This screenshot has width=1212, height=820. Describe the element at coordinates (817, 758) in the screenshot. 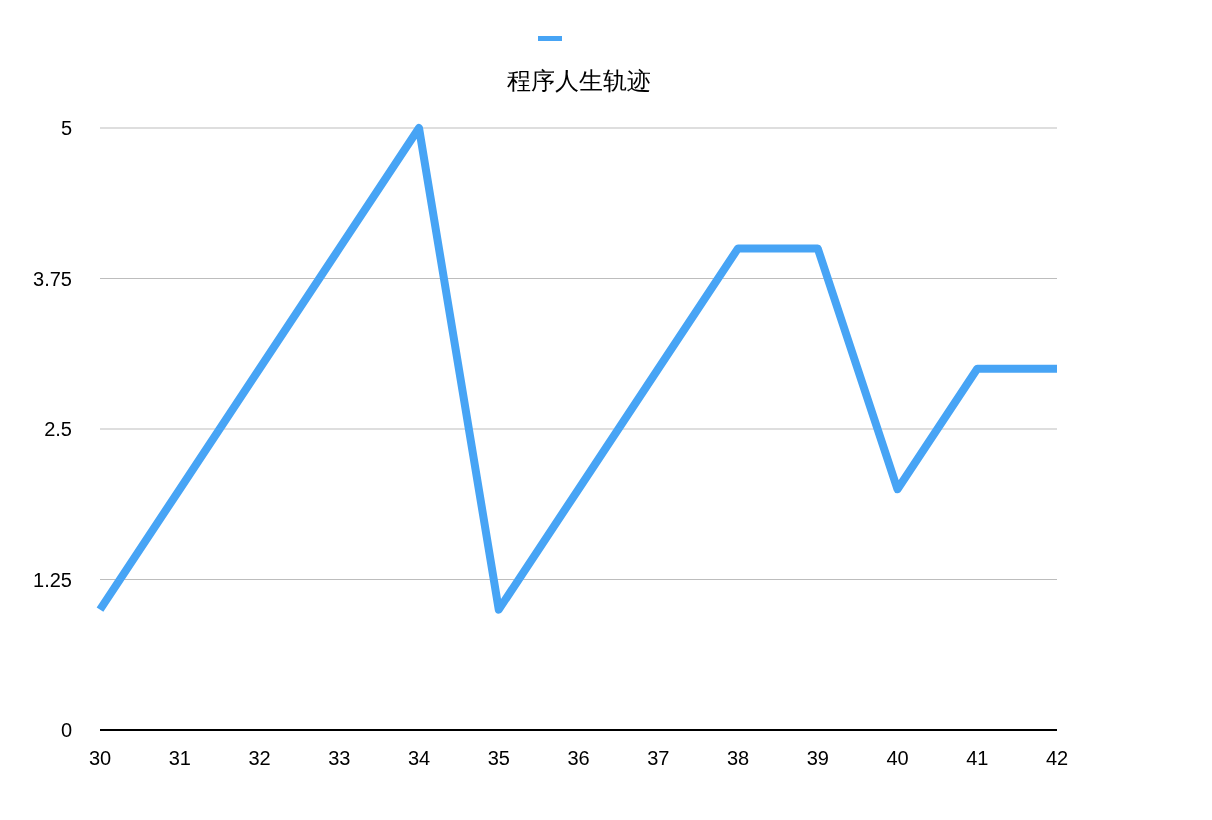

I see `x-tick-label: 39` at that location.